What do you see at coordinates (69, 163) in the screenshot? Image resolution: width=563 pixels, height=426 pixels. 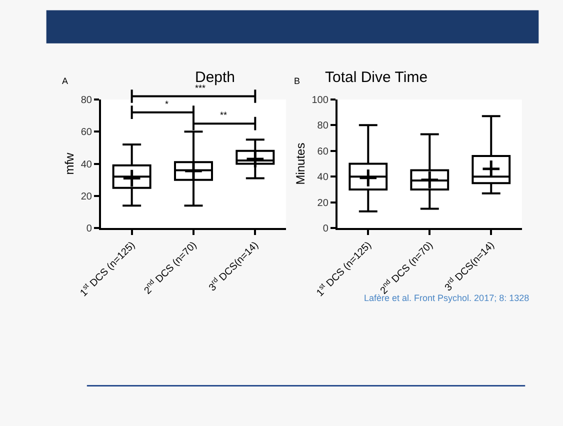 I see `y-axis-title: mfw` at bounding box center [69, 163].